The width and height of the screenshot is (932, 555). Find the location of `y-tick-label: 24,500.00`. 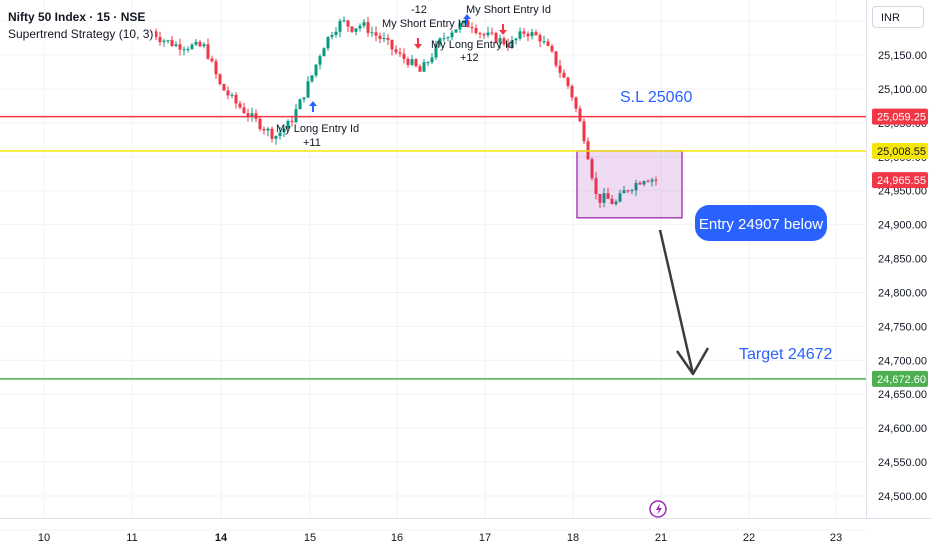

y-tick-label: 24,500.00 is located at coordinates (902, 497).